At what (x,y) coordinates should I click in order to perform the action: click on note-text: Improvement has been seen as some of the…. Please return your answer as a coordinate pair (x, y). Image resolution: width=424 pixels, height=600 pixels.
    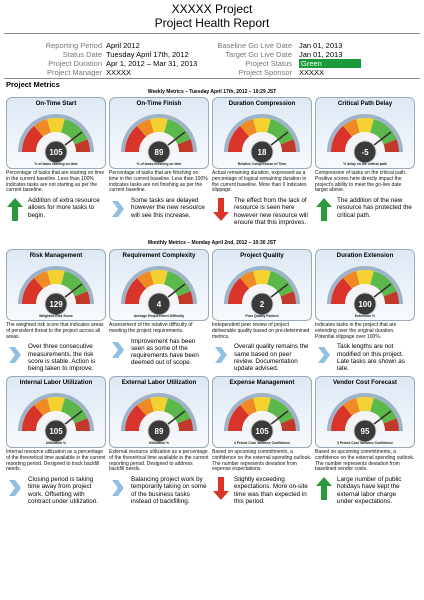
    Looking at the image, I should click on (165, 352).